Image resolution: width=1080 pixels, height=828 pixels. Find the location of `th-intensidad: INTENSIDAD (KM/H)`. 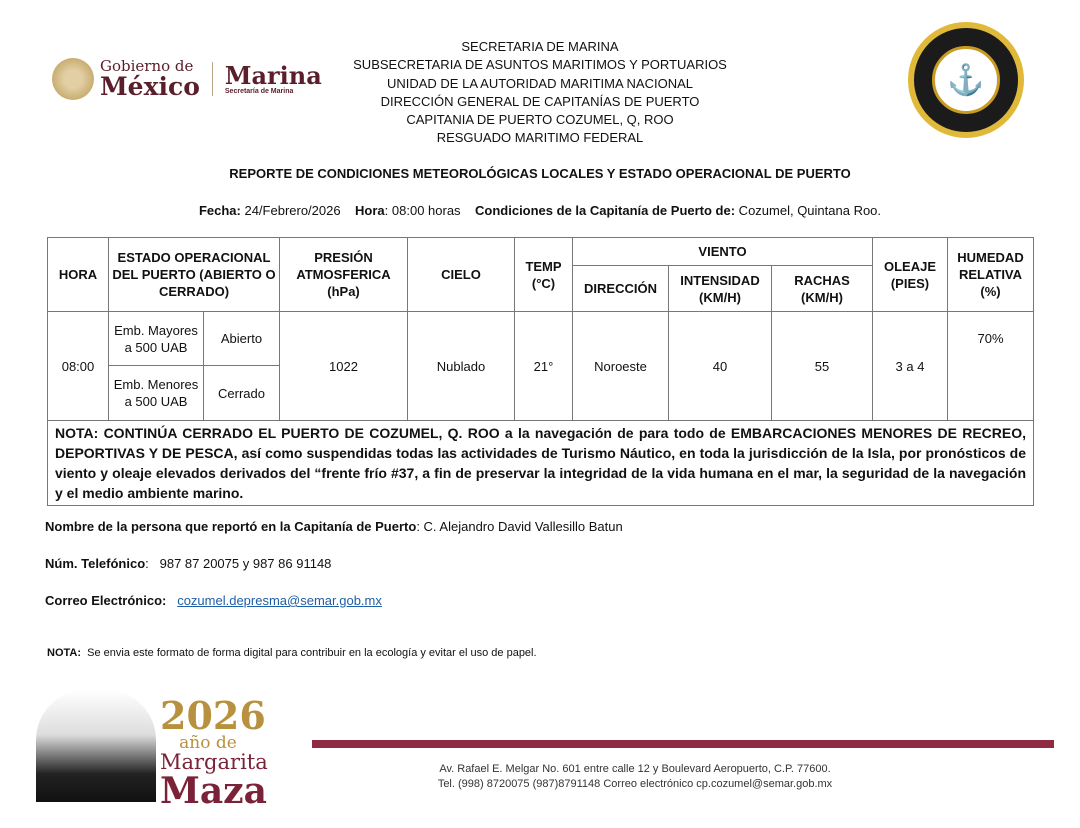

th-intensidad: INTENSIDAD (KM/H) is located at coordinates (720, 288).